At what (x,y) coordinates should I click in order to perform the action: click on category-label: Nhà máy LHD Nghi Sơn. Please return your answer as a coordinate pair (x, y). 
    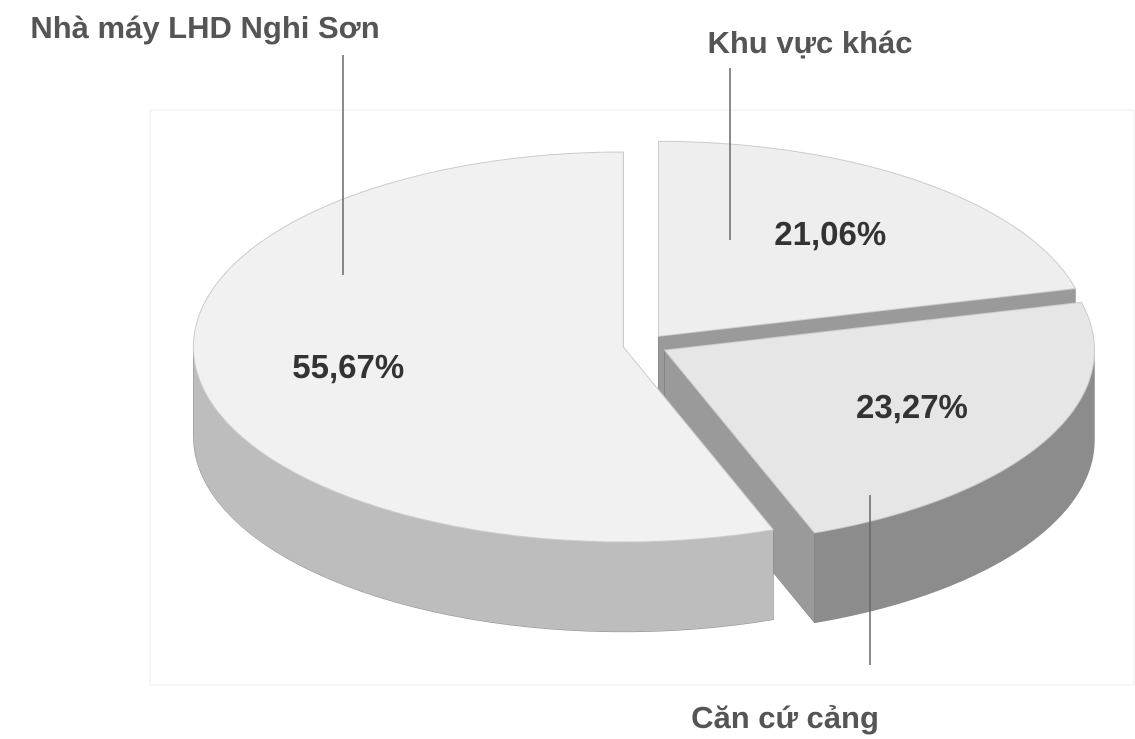
    Looking at the image, I should click on (204, 27).